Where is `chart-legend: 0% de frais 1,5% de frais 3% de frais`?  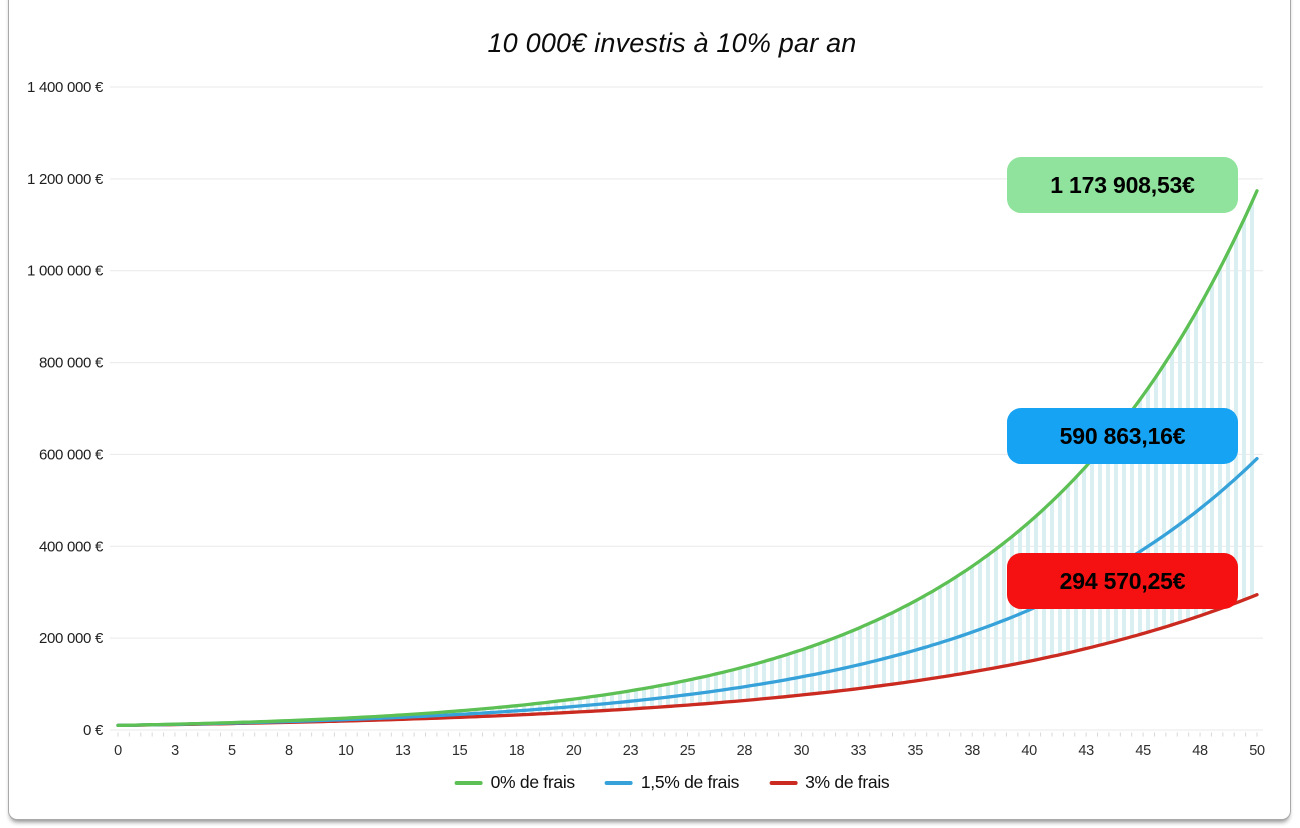 chart-legend: 0% de frais 1,5% de frais 3% de frais is located at coordinates (672, 782).